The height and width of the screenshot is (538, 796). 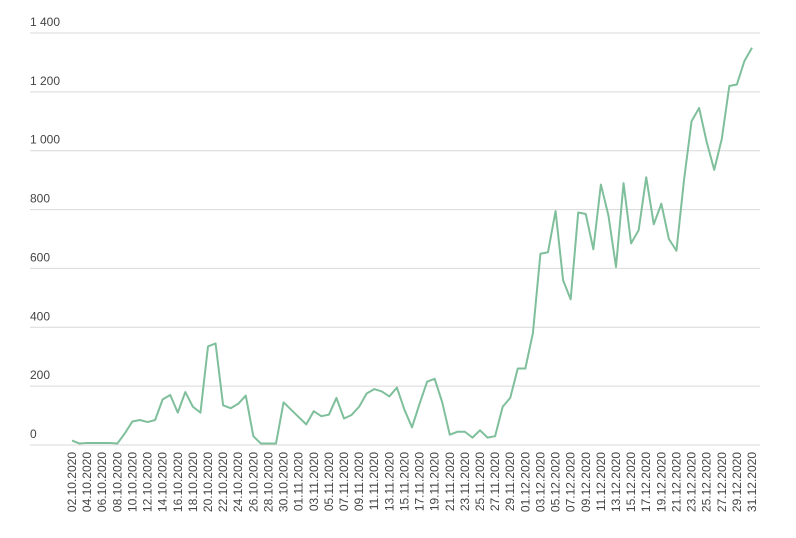 What do you see at coordinates (178, 482) in the screenshot?
I see `x-tick-label: 16.10.2020` at bounding box center [178, 482].